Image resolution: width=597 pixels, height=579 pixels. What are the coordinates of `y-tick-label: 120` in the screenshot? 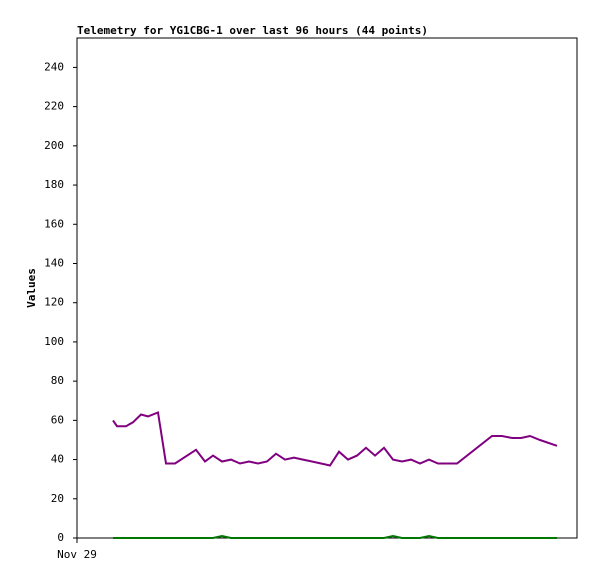 It's located at (54, 302).